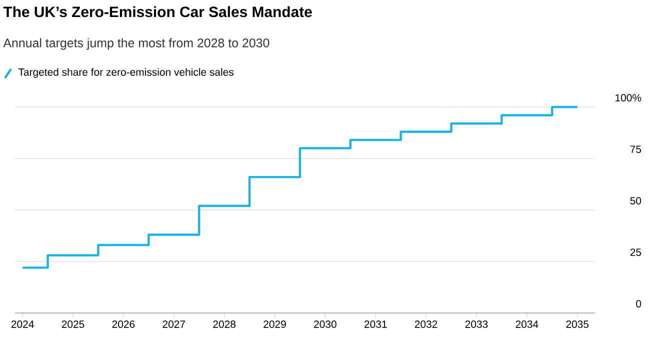 Image resolution: width=660 pixels, height=345 pixels. What do you see at coordinates (73, 324) in the screenshot?
I see `x-tick-label: 2025` at bounding box center [73, 324].